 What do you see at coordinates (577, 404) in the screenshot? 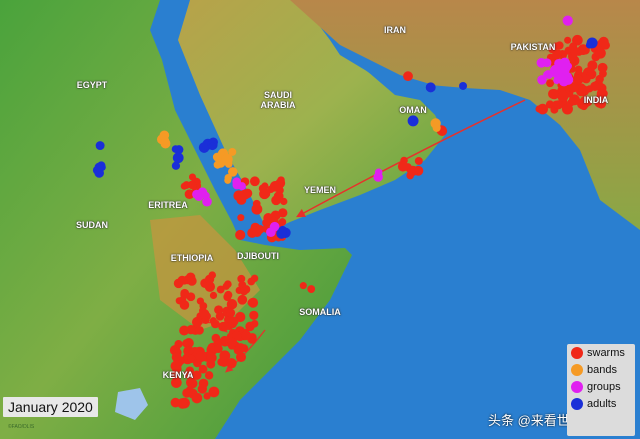
I see `adults-swatch` at bounding box center [577, 404].